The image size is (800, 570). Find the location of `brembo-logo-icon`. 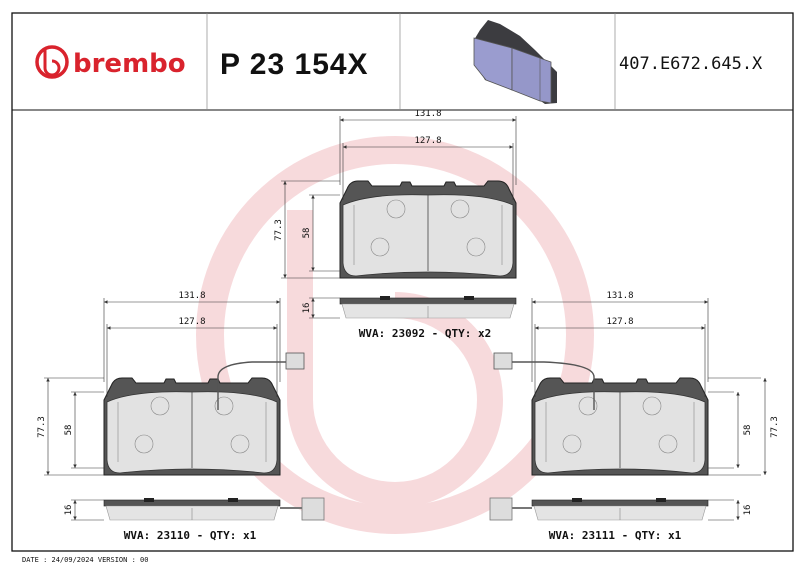

brembo-logo-icon is located at coordinates (52, 62).